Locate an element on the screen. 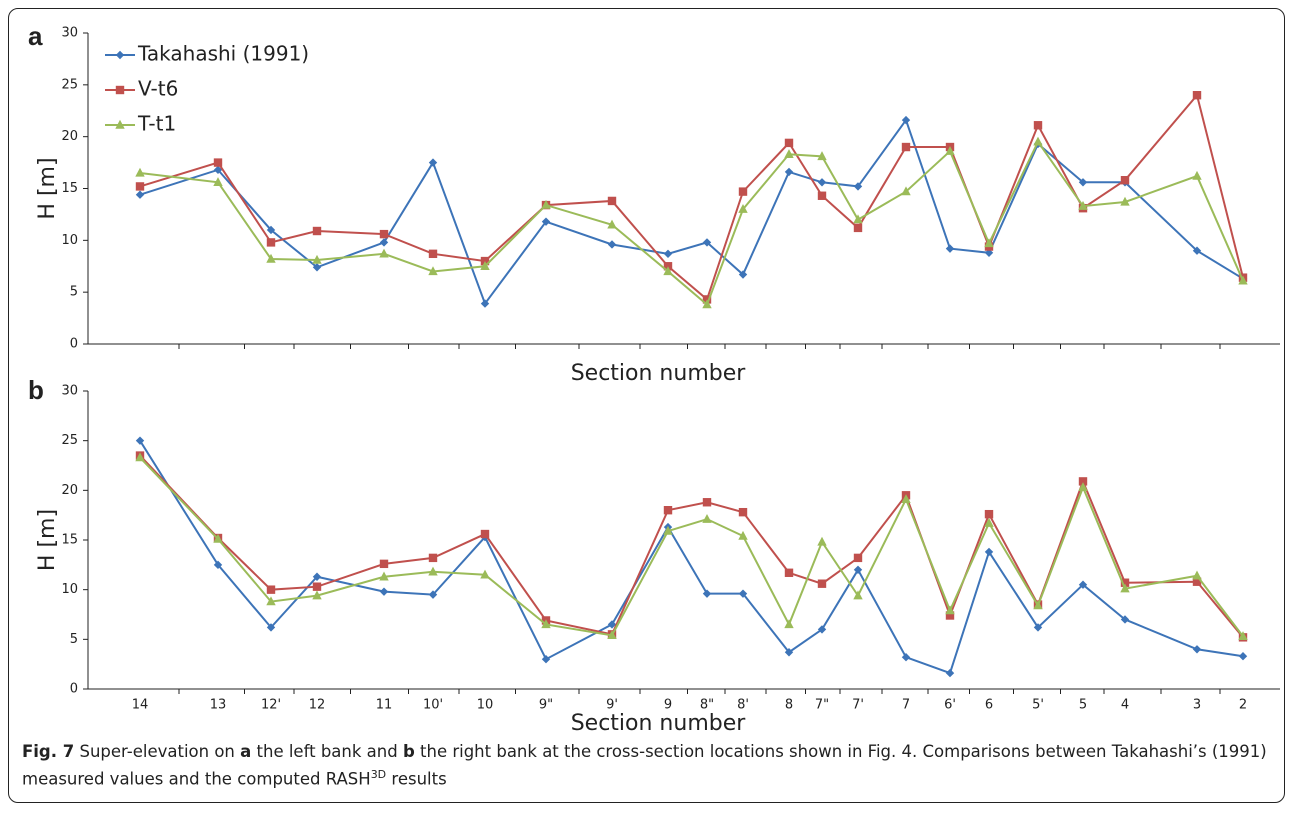 The height and width of the screenshot is (813, 1295). legend-label: V-t6 is located at coordinates (158, 89).